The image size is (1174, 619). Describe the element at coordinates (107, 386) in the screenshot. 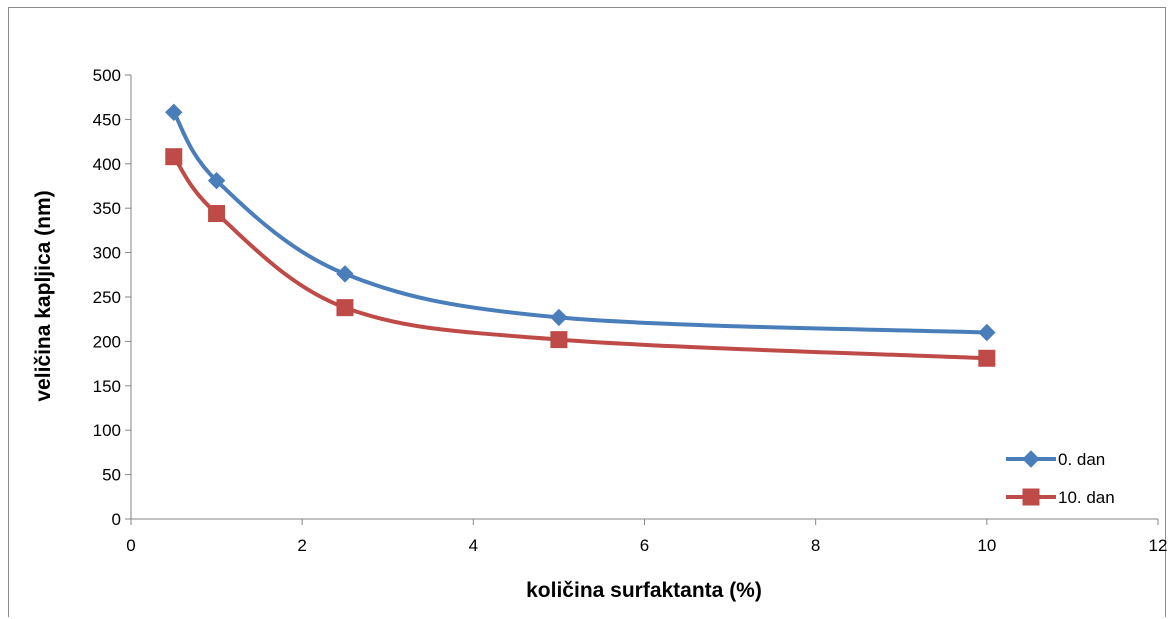

I see `y-tick-label: 150` at that location.